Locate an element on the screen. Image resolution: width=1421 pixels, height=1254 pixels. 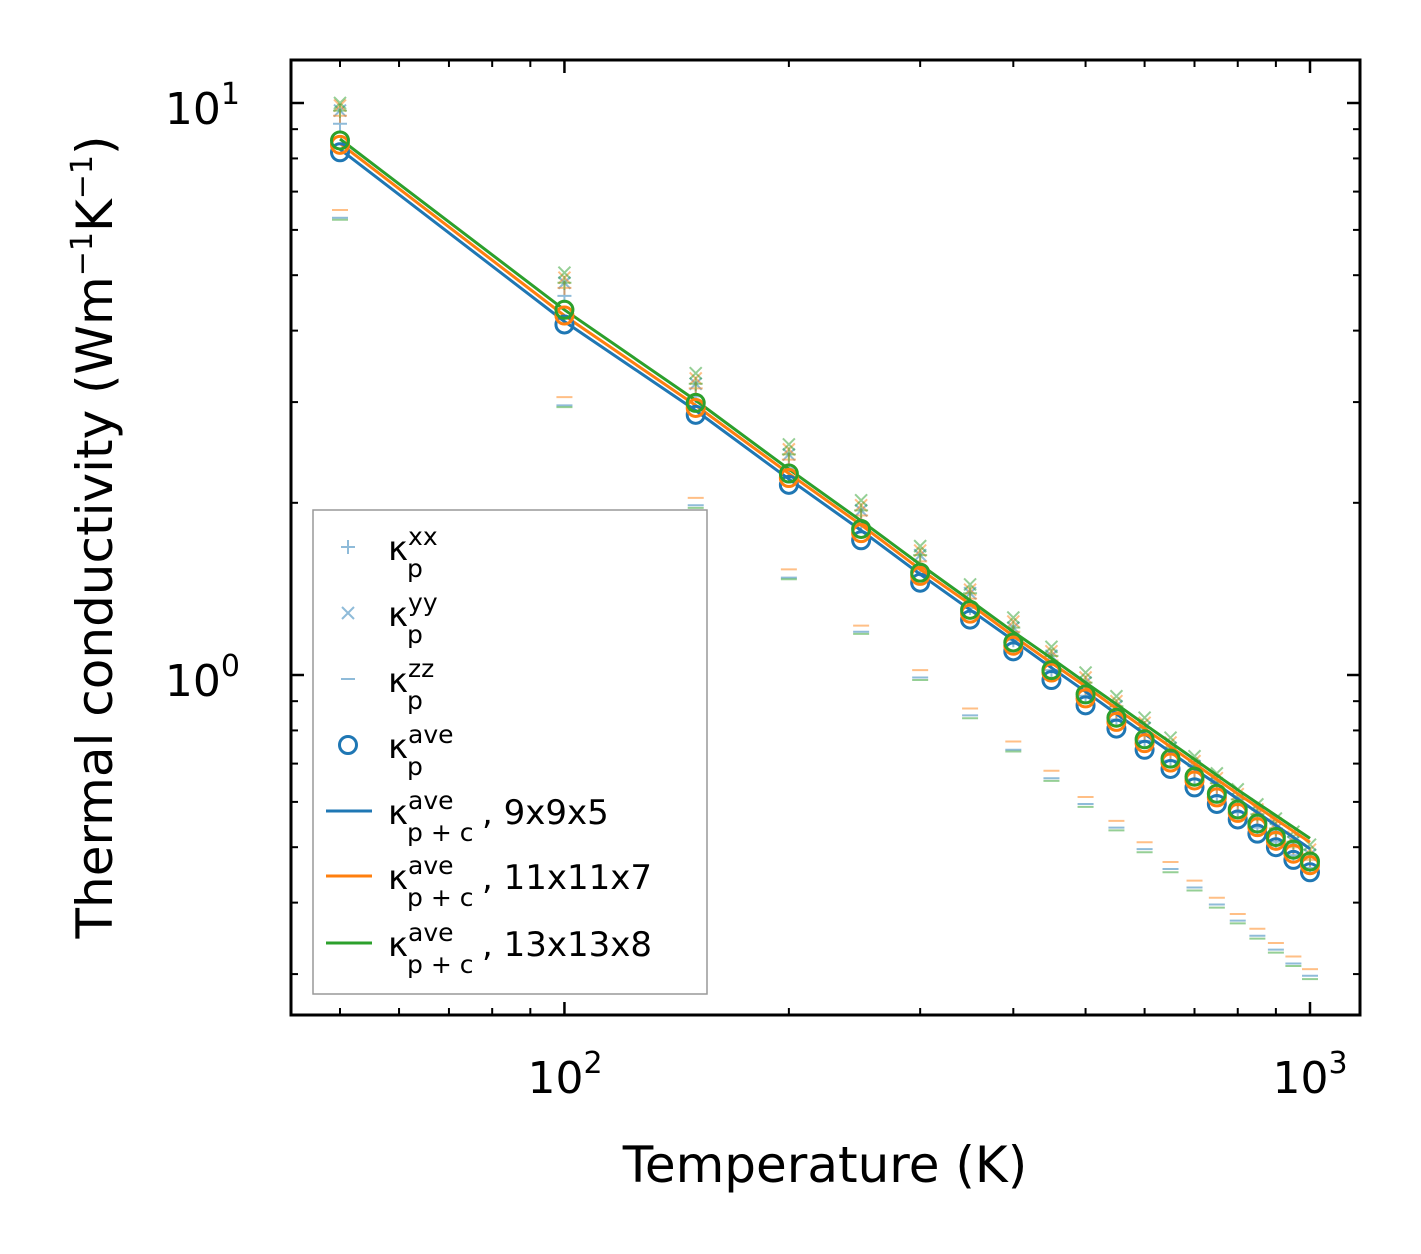
legend-label-kpc-1: κave p + c, 9x9x5 is located at coordinates (498, 816).